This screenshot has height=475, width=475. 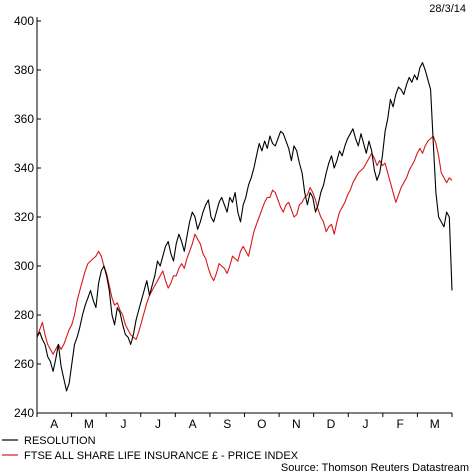 I want to click on y-tick-label: 240, so click(x=24, y=413).